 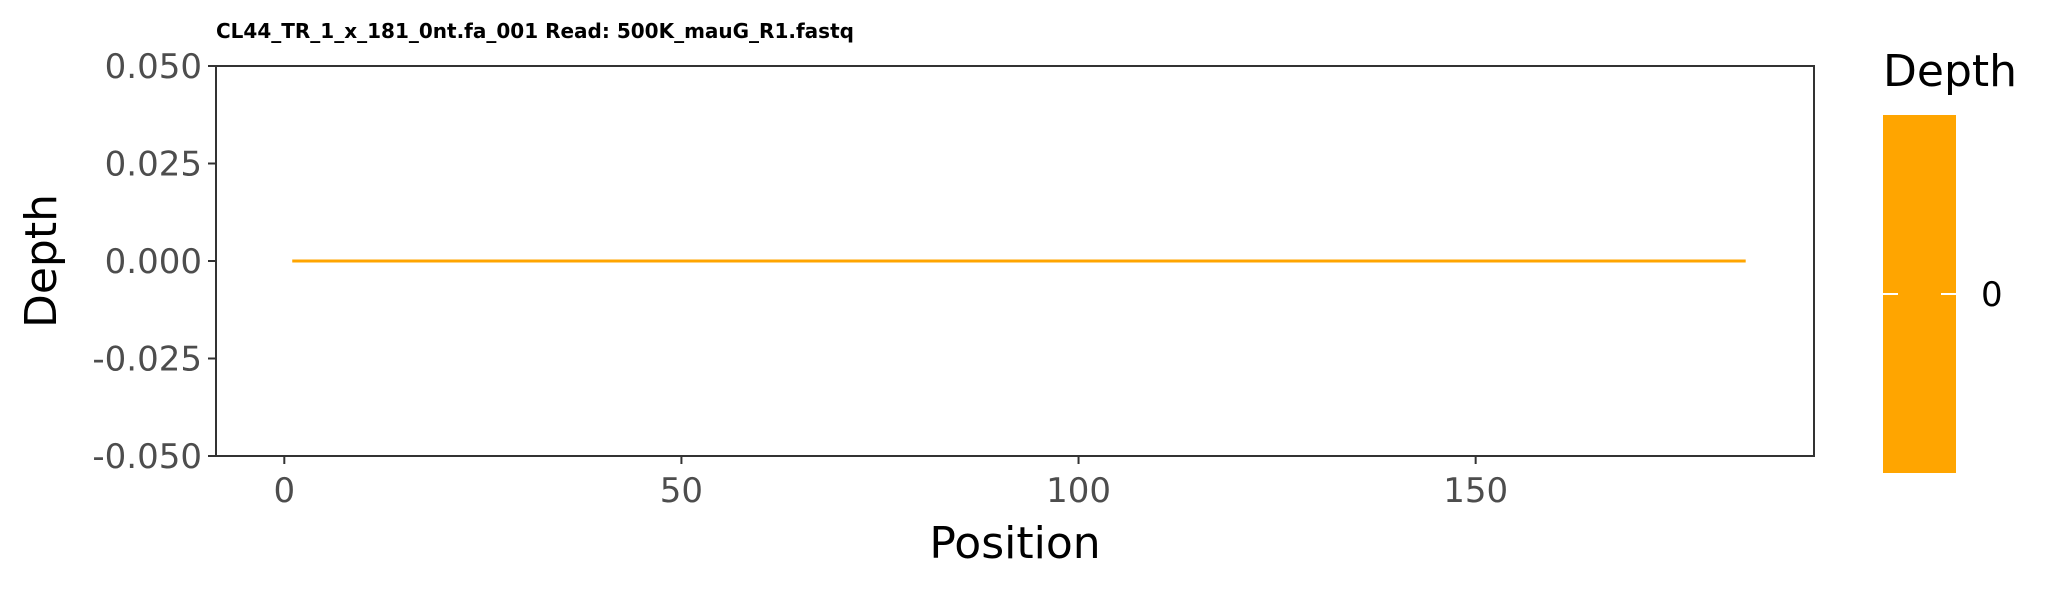 What do you see at coordinates (153, 165) in the screenshot?
I see `y-tick-label: 0.025` at bounding box center [153, 165].